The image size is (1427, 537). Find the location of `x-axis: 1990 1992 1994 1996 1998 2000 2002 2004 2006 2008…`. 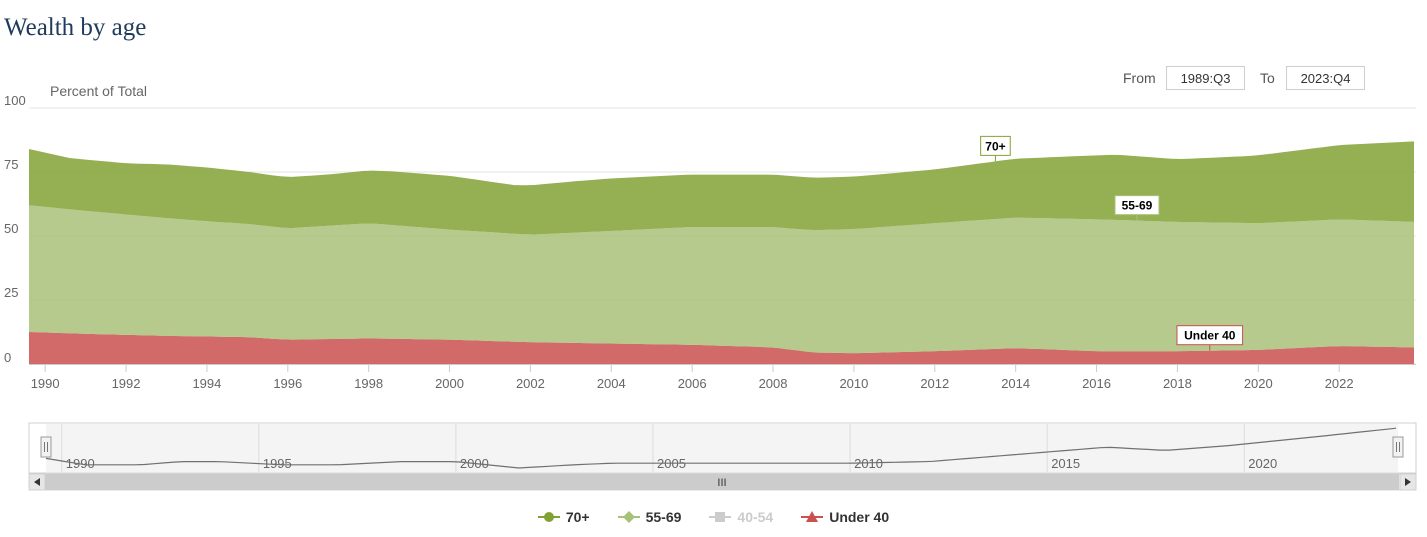

x-axis: 1990 1992 1994 1996 1998 2000 2002 2004 2006 2008… is located at coordinates (722, 377).